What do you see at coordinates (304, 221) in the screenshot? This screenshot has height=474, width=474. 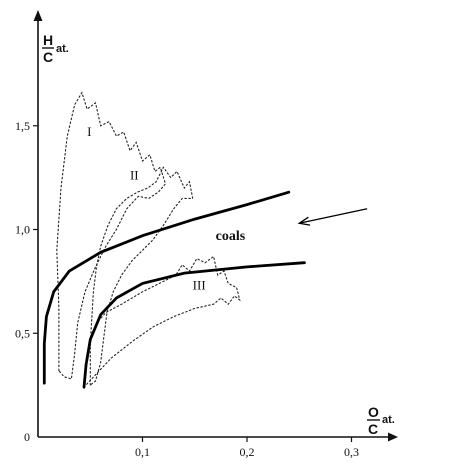 I see `arrow-head` at bounding box center [304, 221].